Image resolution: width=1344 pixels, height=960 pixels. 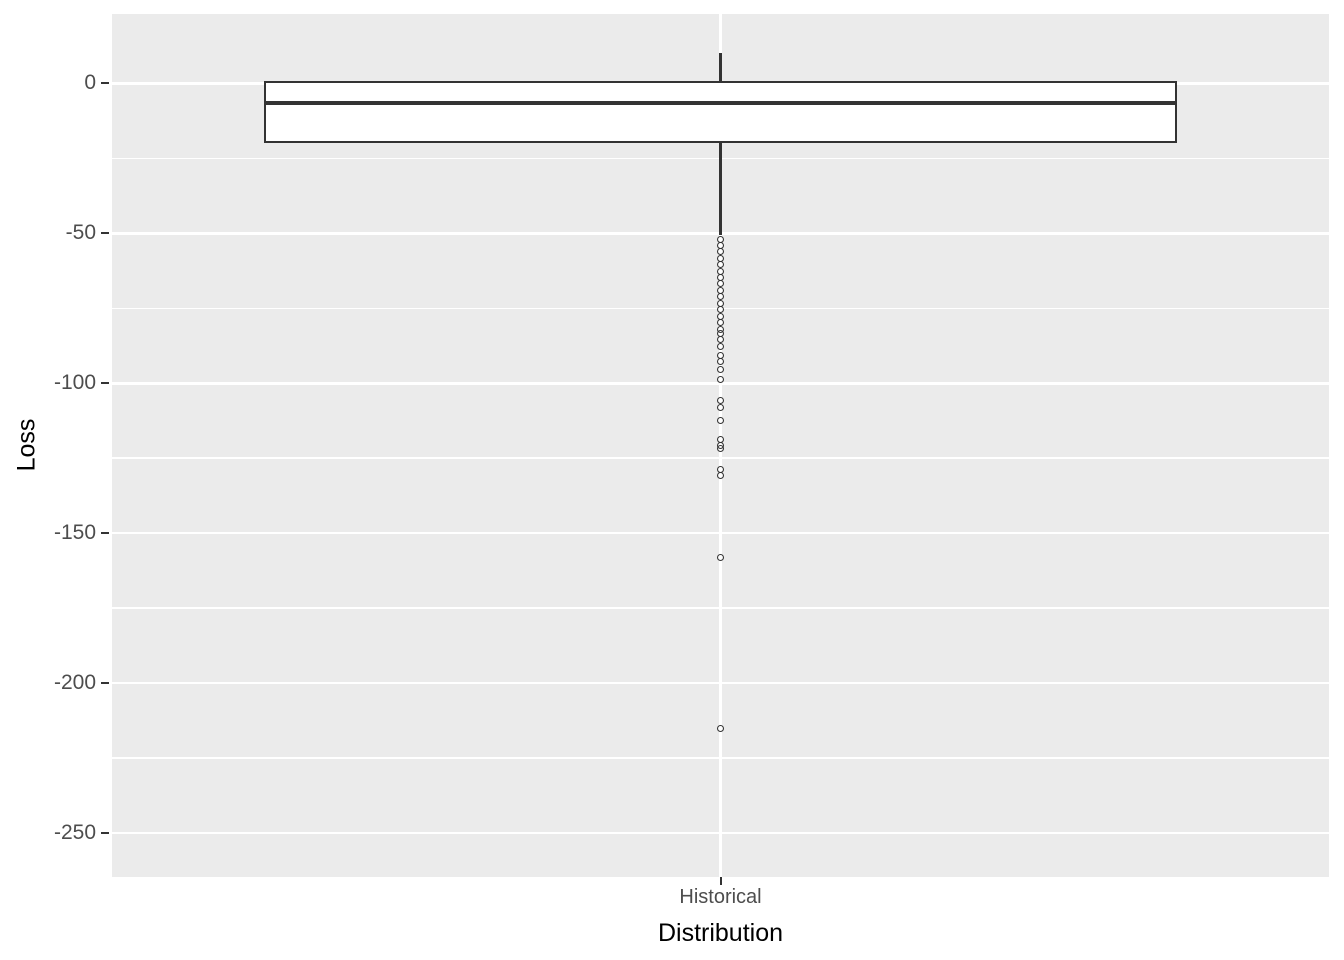 What do you see at coordinates (720, 67) in the screenshot?
I see `upper-whisker` at bounding box center [720, 67].